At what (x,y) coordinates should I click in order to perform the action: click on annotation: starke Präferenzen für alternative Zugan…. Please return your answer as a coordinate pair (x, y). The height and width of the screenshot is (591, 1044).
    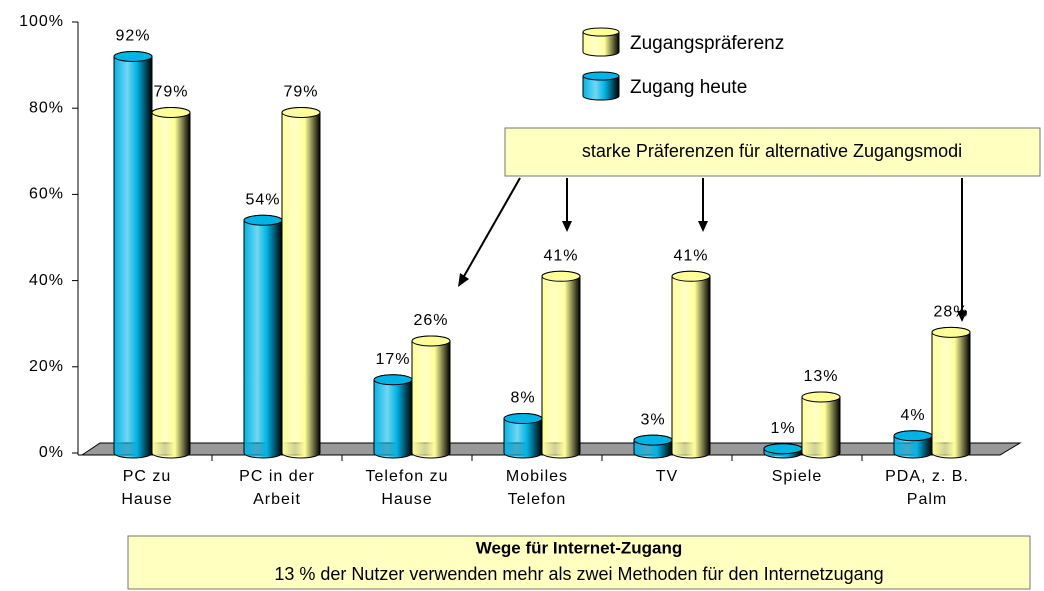
    Looking at the image, I should click on (772, 151).